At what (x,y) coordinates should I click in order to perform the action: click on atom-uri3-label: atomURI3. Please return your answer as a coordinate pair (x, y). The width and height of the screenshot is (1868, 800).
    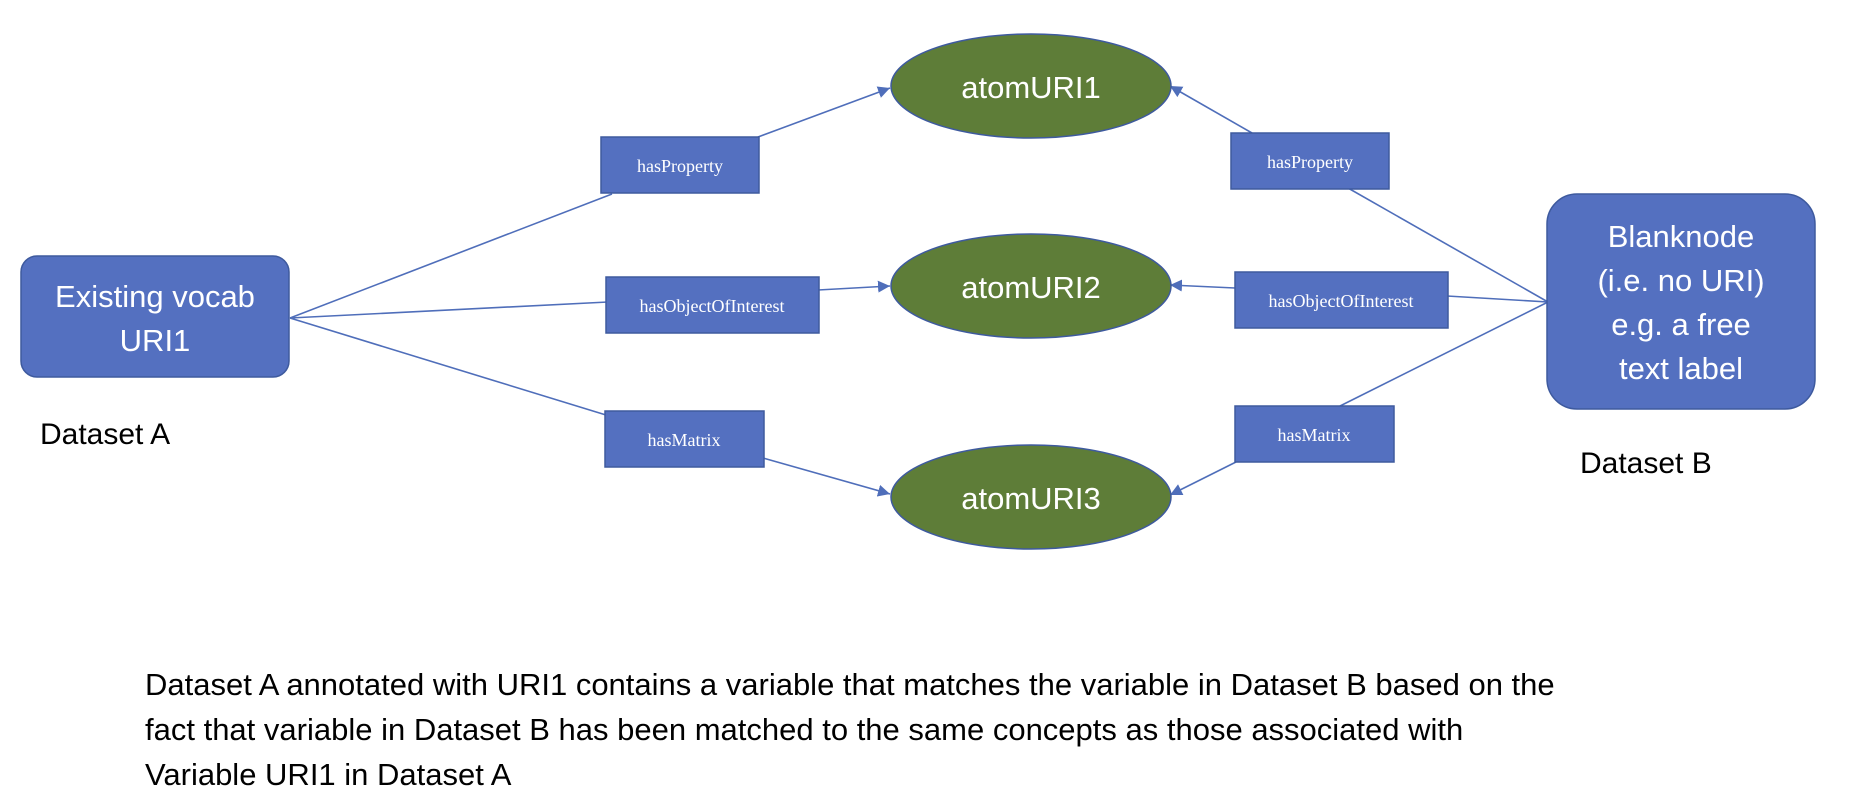
    Looking at the image, I should click on (1031, 498).